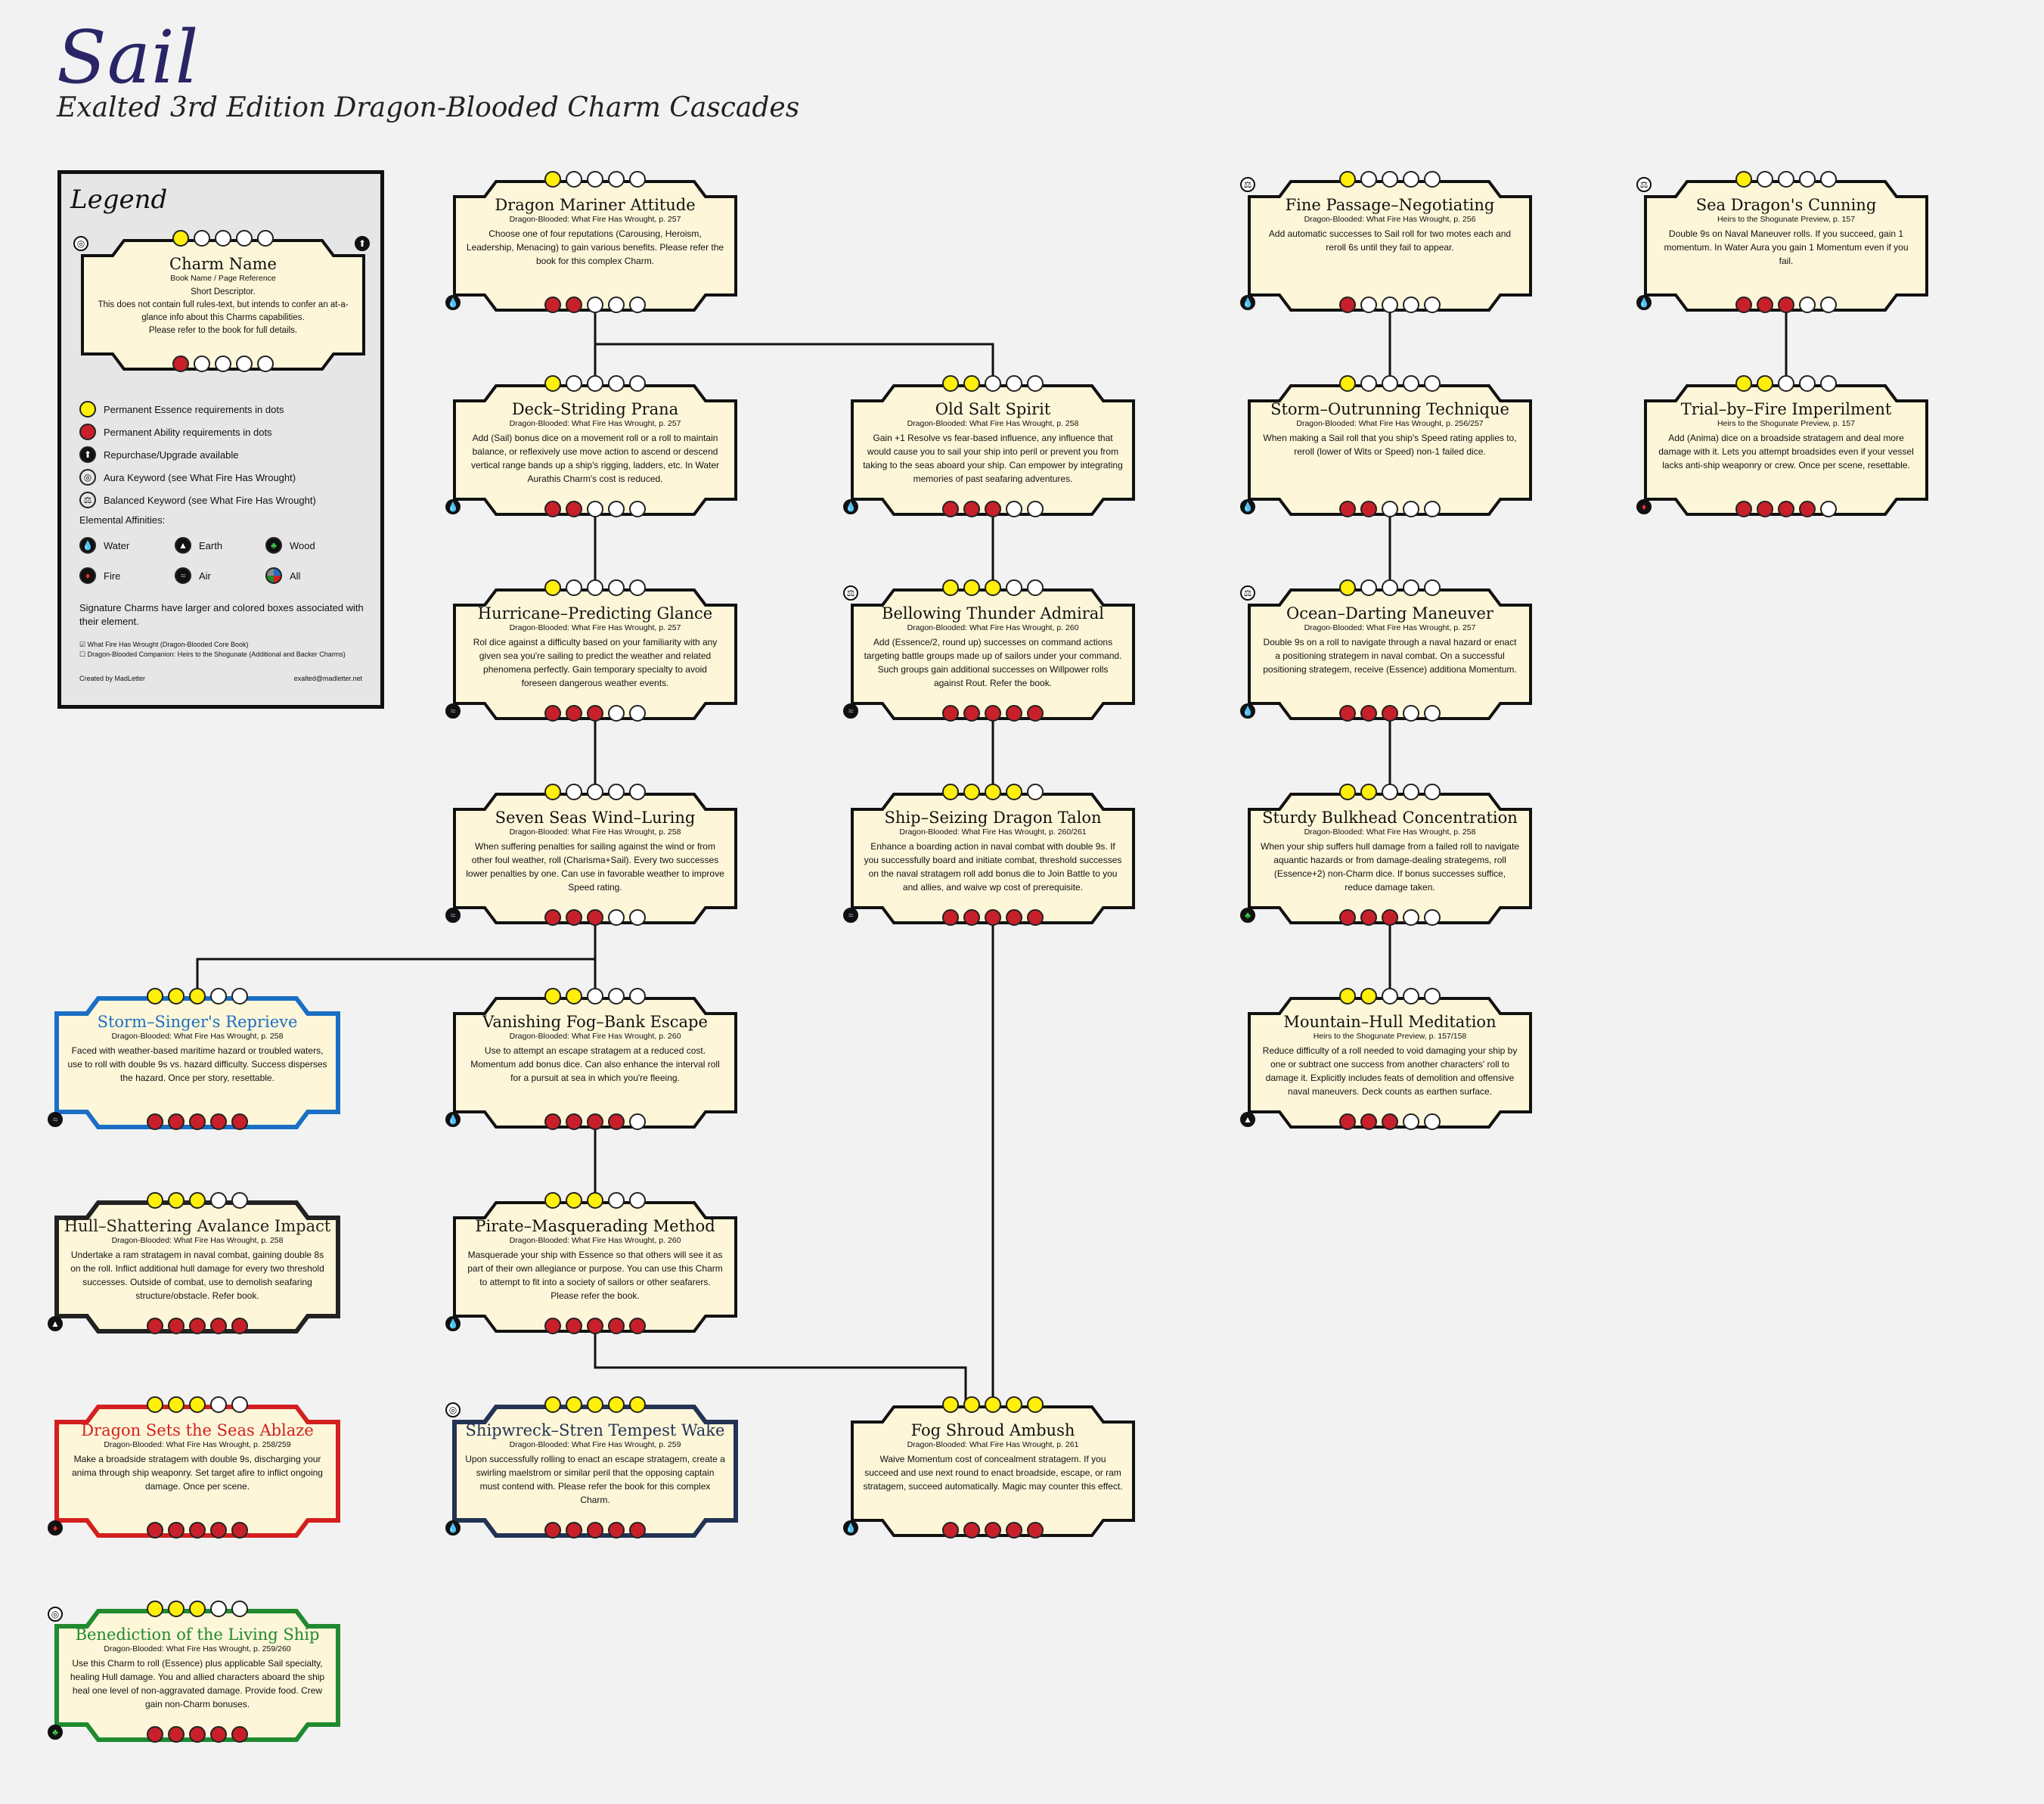 The image size is (2044, 1804). Describe the element at coordinates (1390, 205) in the screenshot. I see `charm-name: Fine Passage–Negotiating` at that location.